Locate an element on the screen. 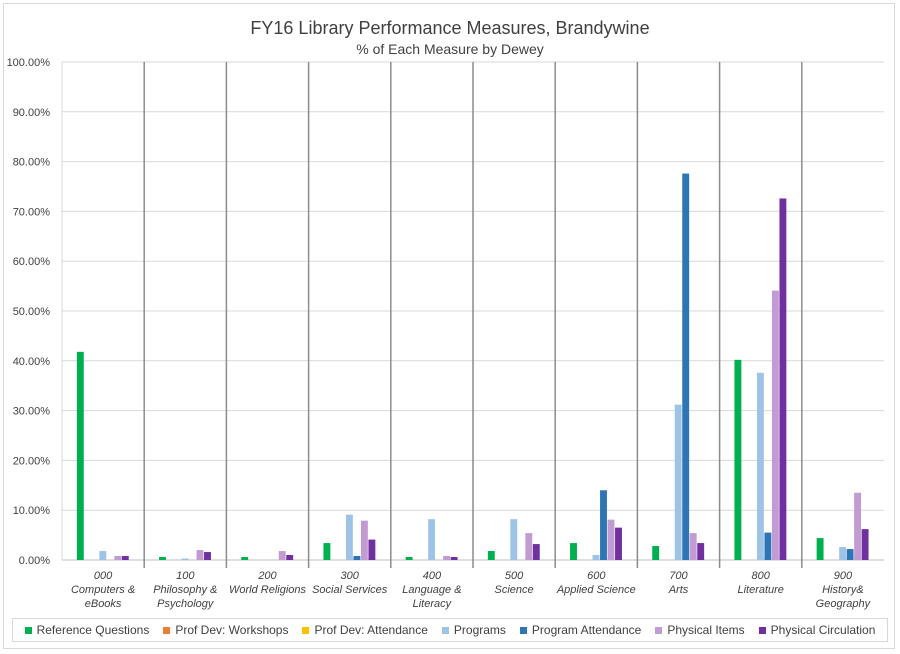 The image size is (900, 654). y-tick-label: 10.00% is located at coordinates (32, 511).